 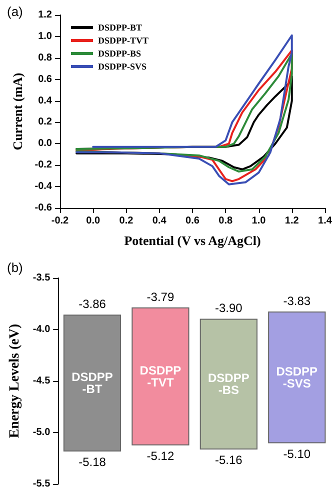 What do you see at coordinates (15, 11) in the screenshot?
I see `chart-title: (a)` at bounding box center [15, 11].